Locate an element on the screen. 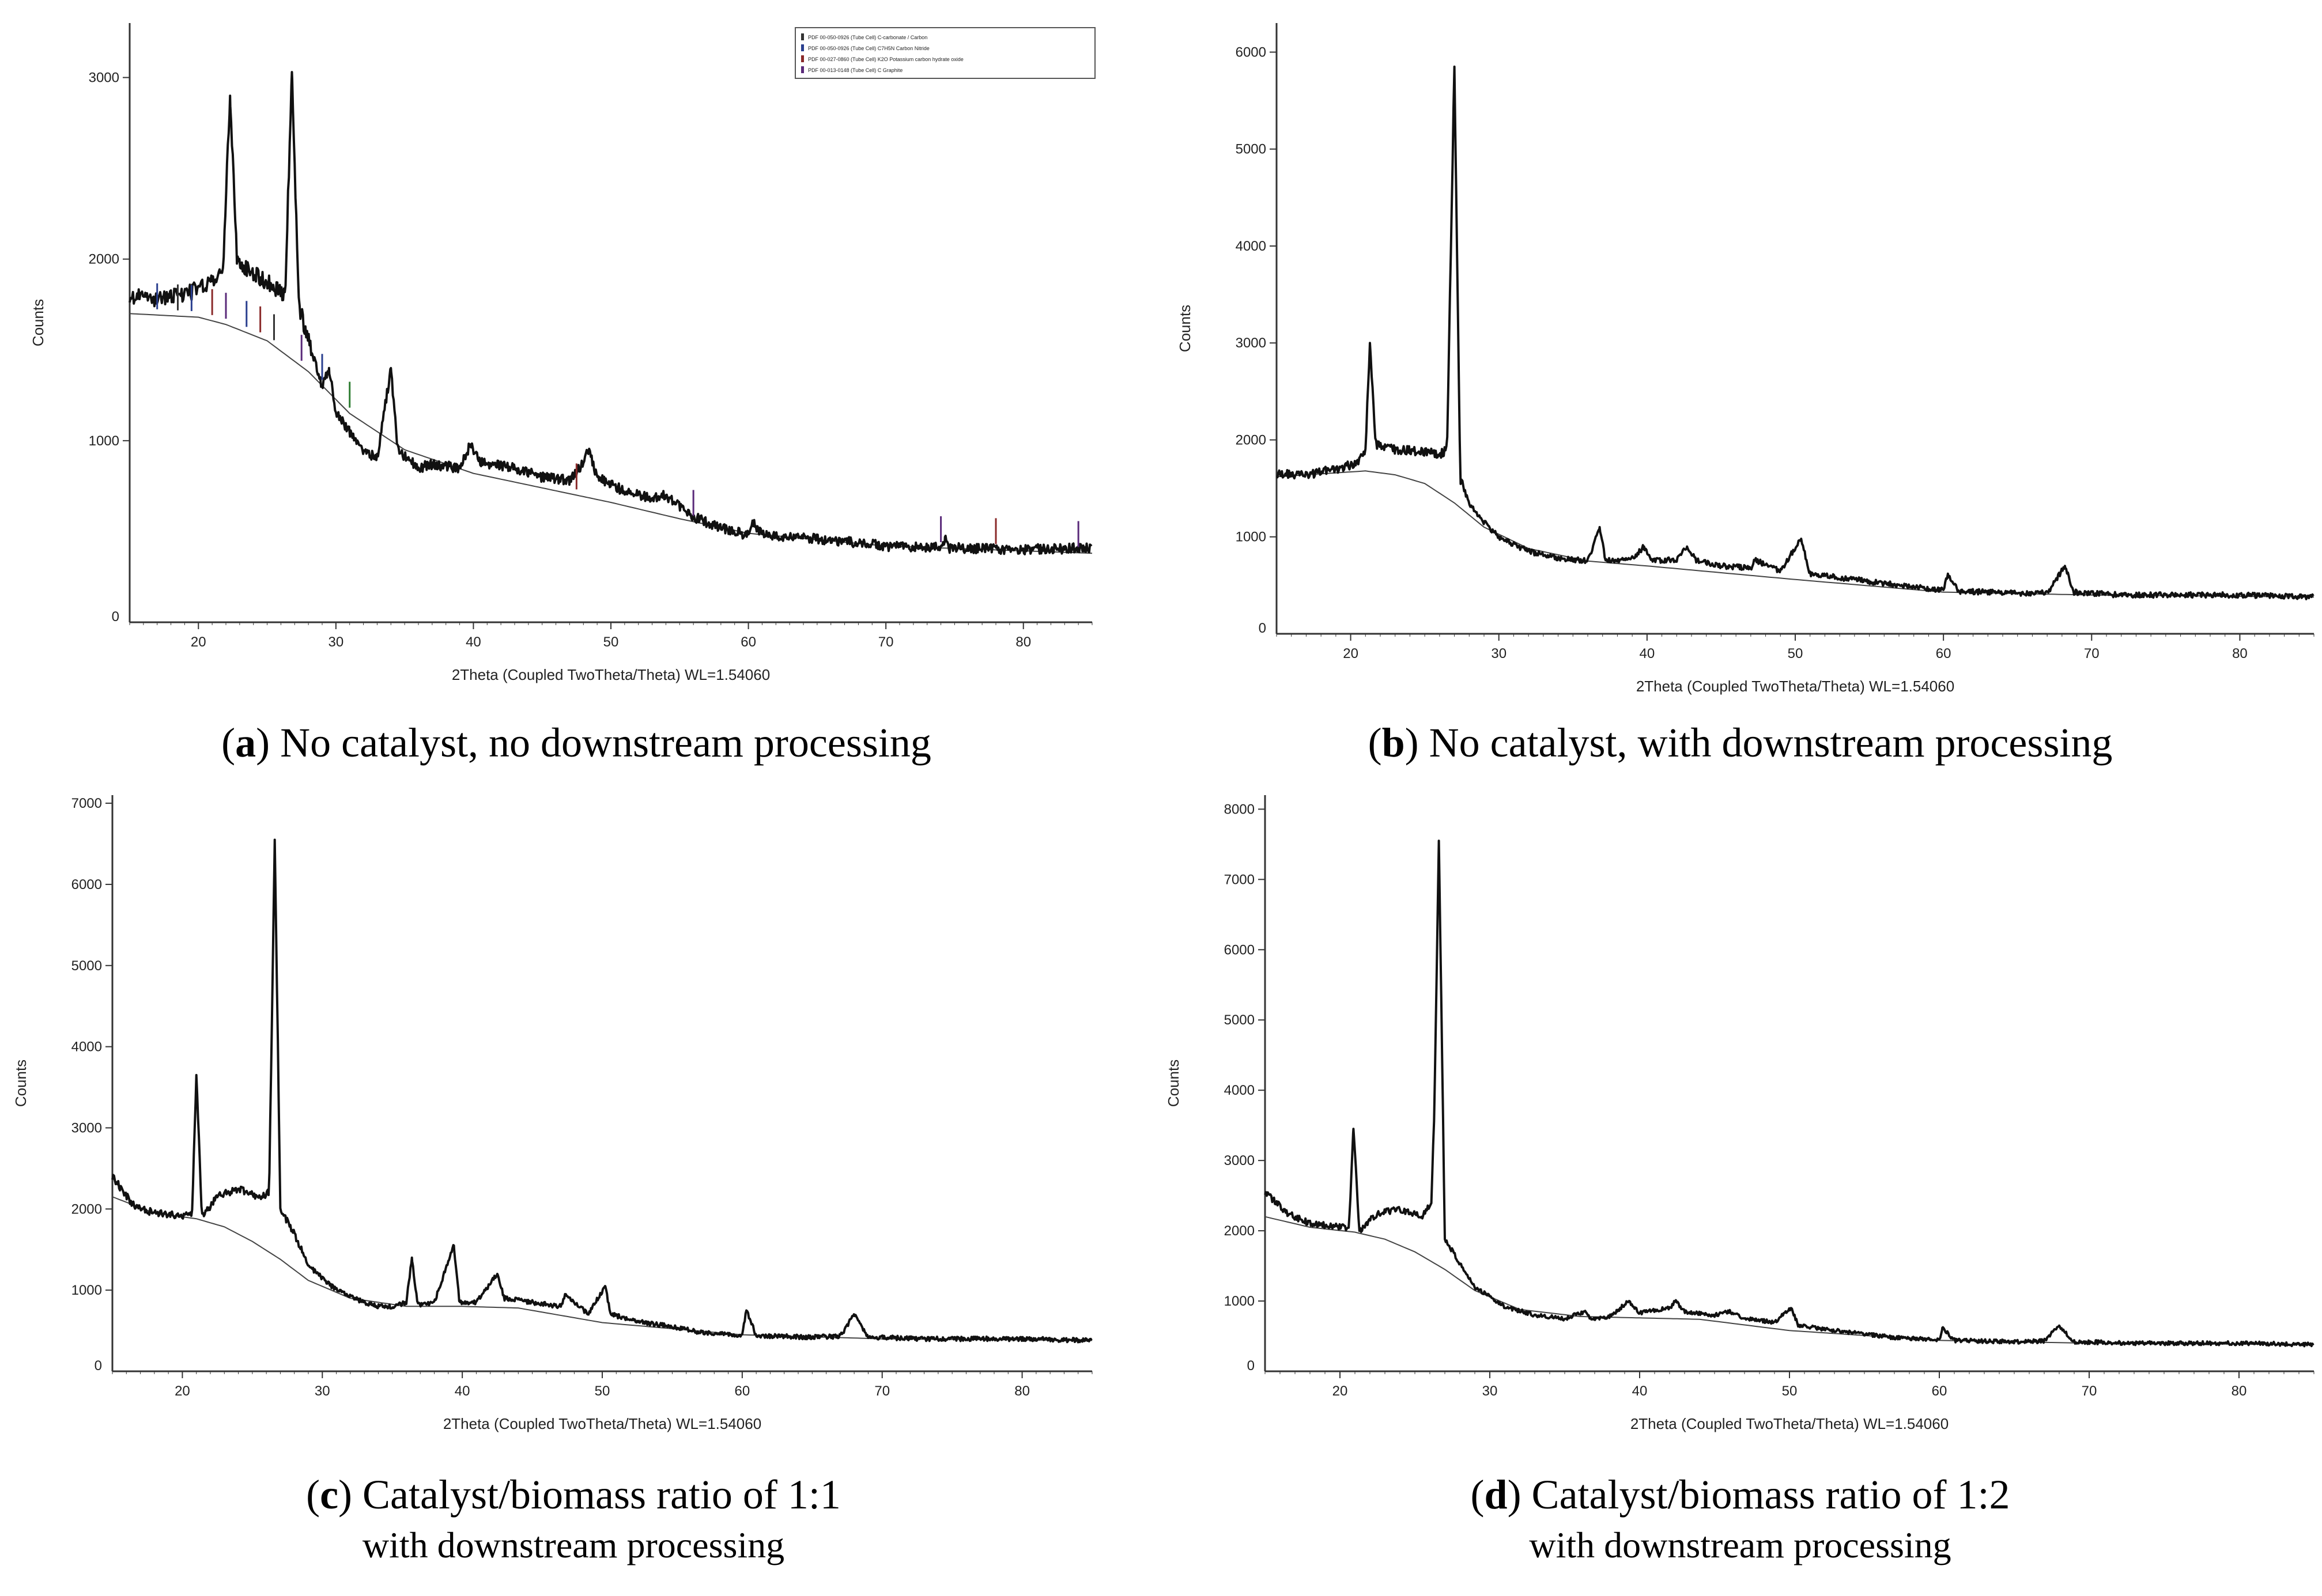  x-tick-label-c: 30 is located at coordinates (322, 1391).